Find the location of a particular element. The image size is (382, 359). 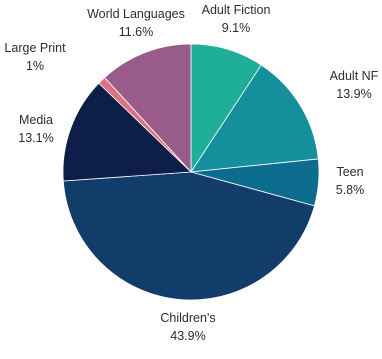

slice-value-teen: 5.8% is located at coordinates (350, 190).